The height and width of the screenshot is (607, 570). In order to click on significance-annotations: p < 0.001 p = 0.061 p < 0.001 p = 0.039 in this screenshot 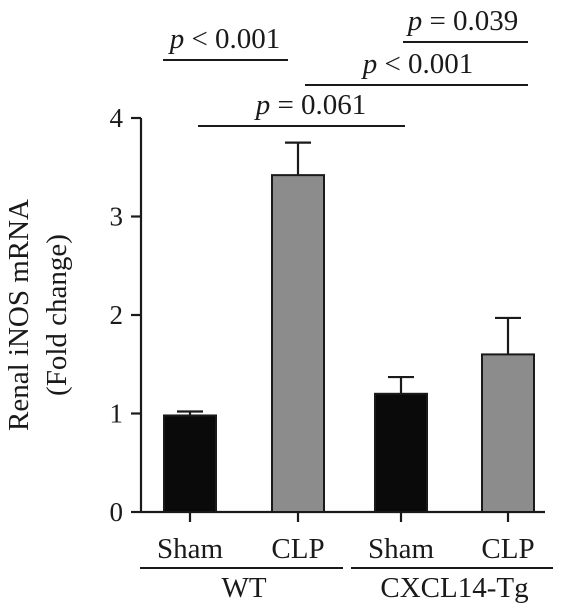, I will do `click(345, 66)`.